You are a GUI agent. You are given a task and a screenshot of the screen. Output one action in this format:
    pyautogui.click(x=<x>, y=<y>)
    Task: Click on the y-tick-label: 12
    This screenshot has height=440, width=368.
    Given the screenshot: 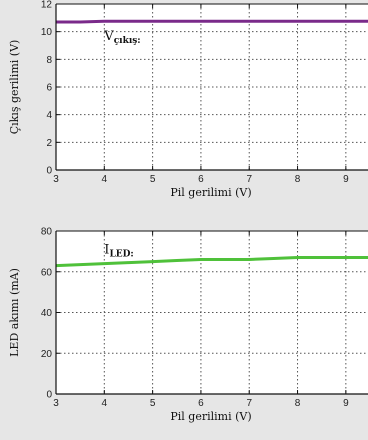 What is the action you would take?
    pyautogui.click(x=47, y=5)
    